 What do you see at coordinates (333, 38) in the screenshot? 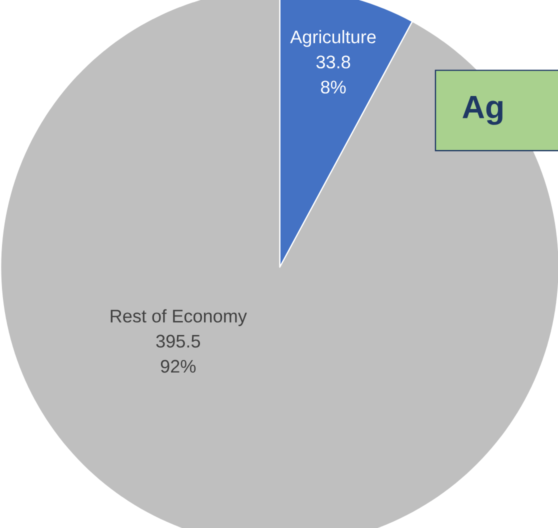
I see `slice-label: Agriculture` at bounding box center [333, 38].